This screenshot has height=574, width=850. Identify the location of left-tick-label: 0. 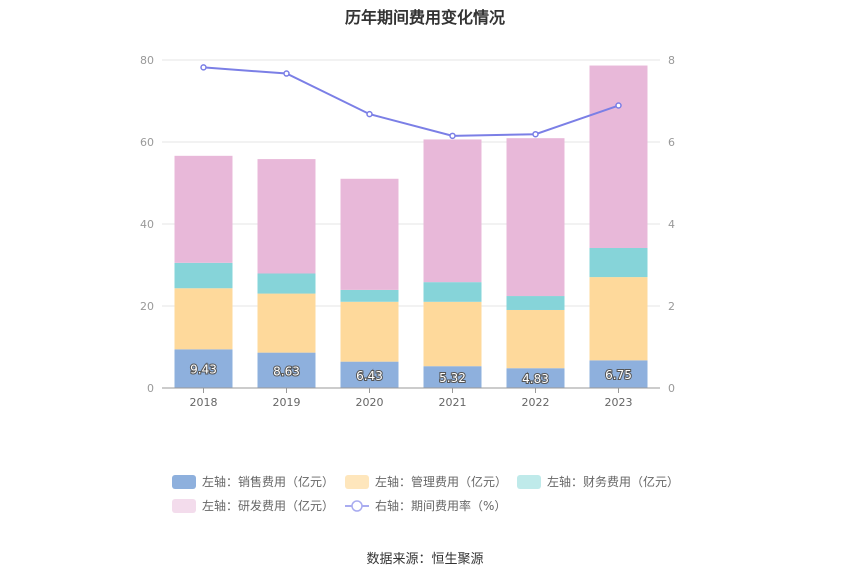
(150, 388).